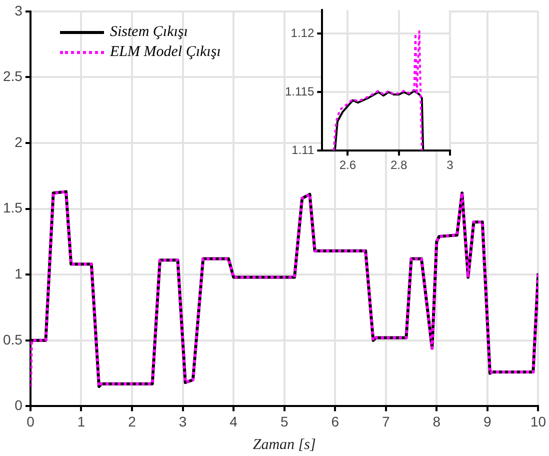 Image resolution: width=549 pixels, height=456 pixels. What do you see at coordinates (284, 421) in the screenshot?
I see `x-tick-label: 5` at bounding box center [284, 421].